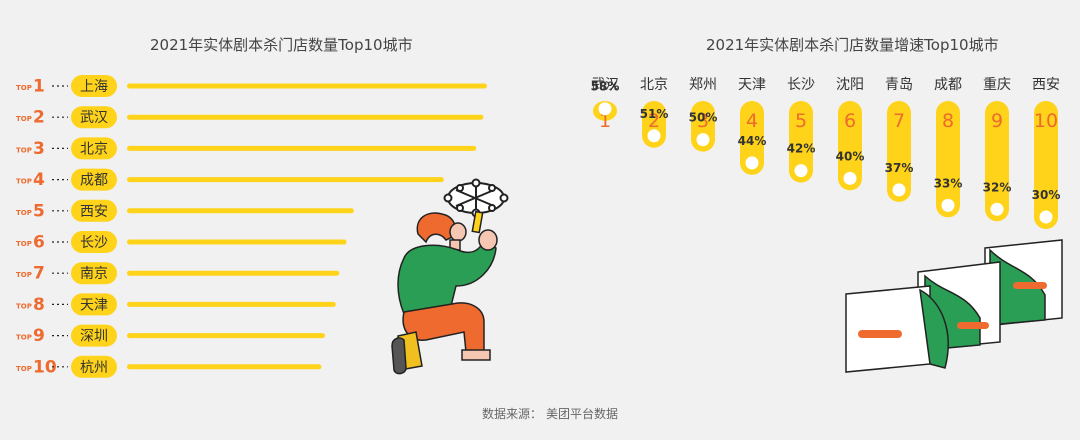  What do you see at coordinates (703, 85) in the screenshot?
I see `city-label: 郑州` at bounding box center [703, 85].